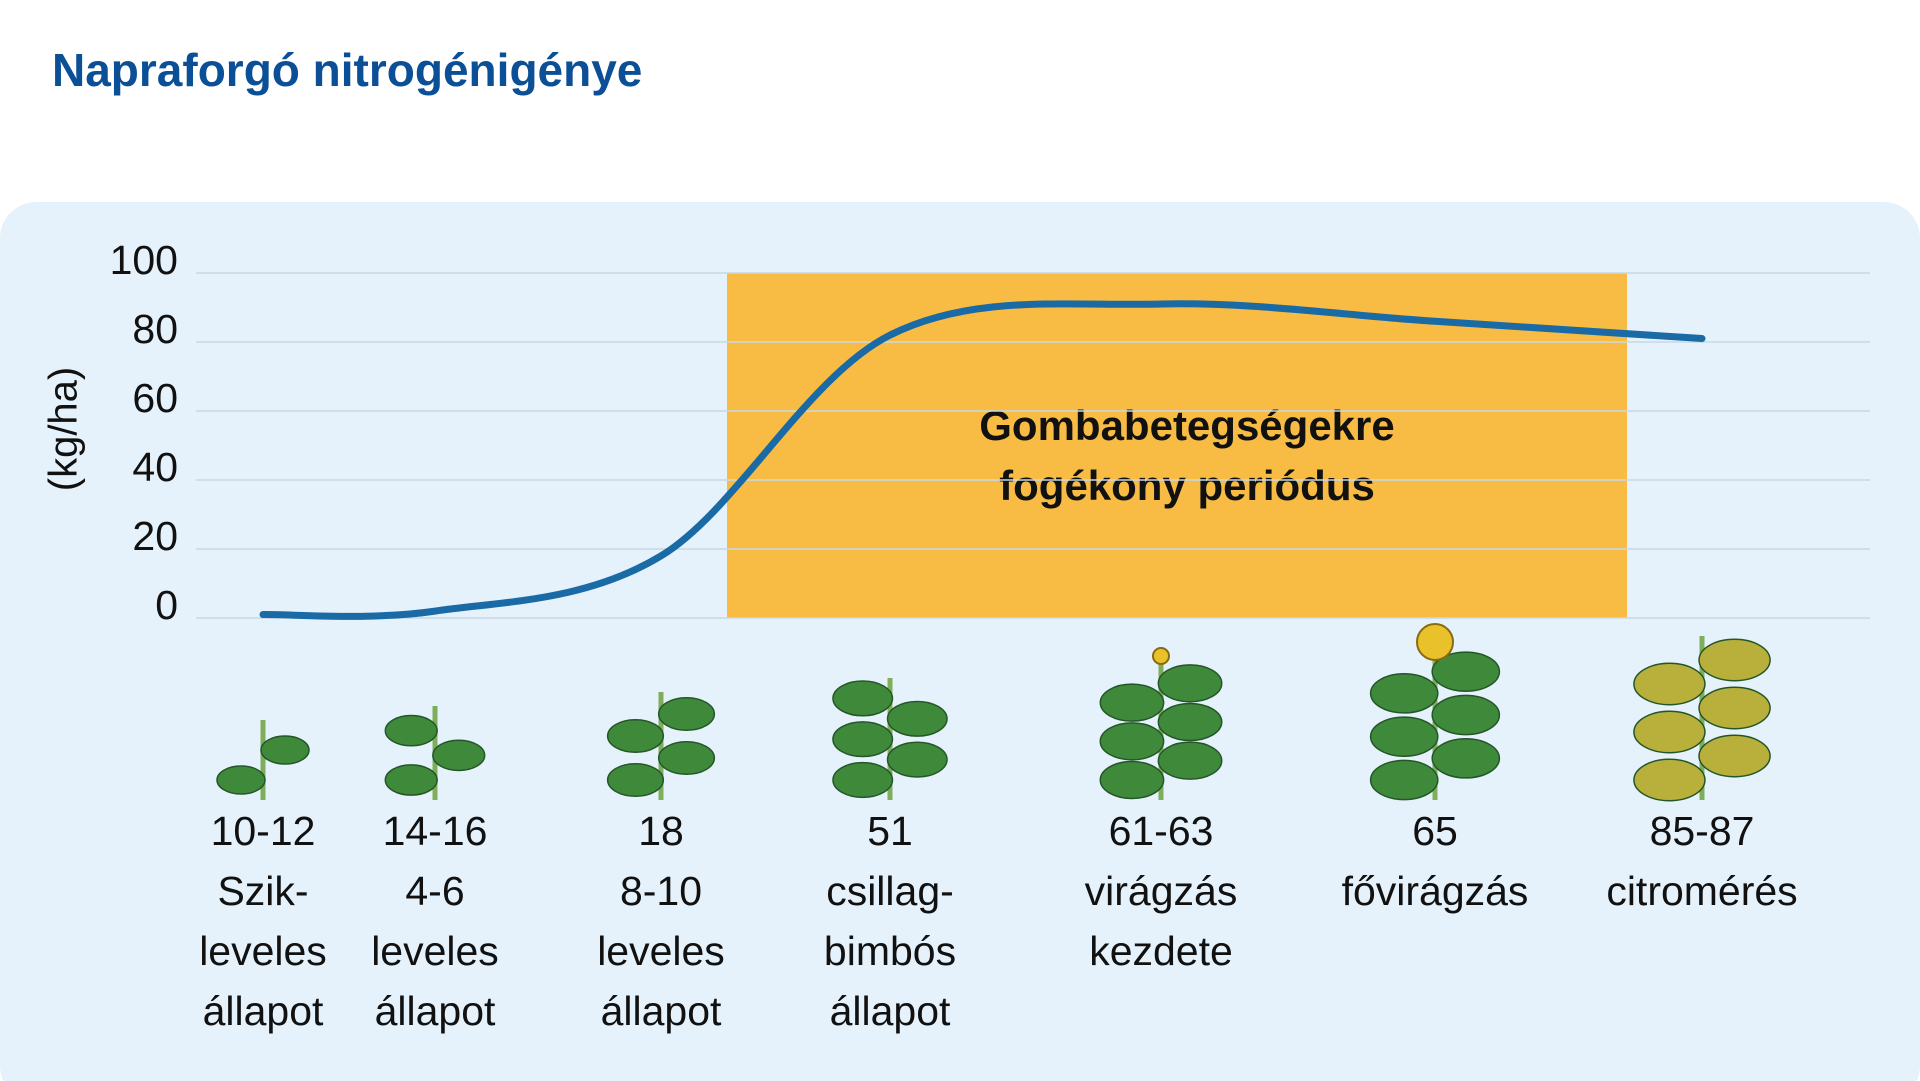  What do you see at coordinates (890, 891) in the screenshot?
I see `x-tick-label: csillag-` at bounding box center [890, 891].